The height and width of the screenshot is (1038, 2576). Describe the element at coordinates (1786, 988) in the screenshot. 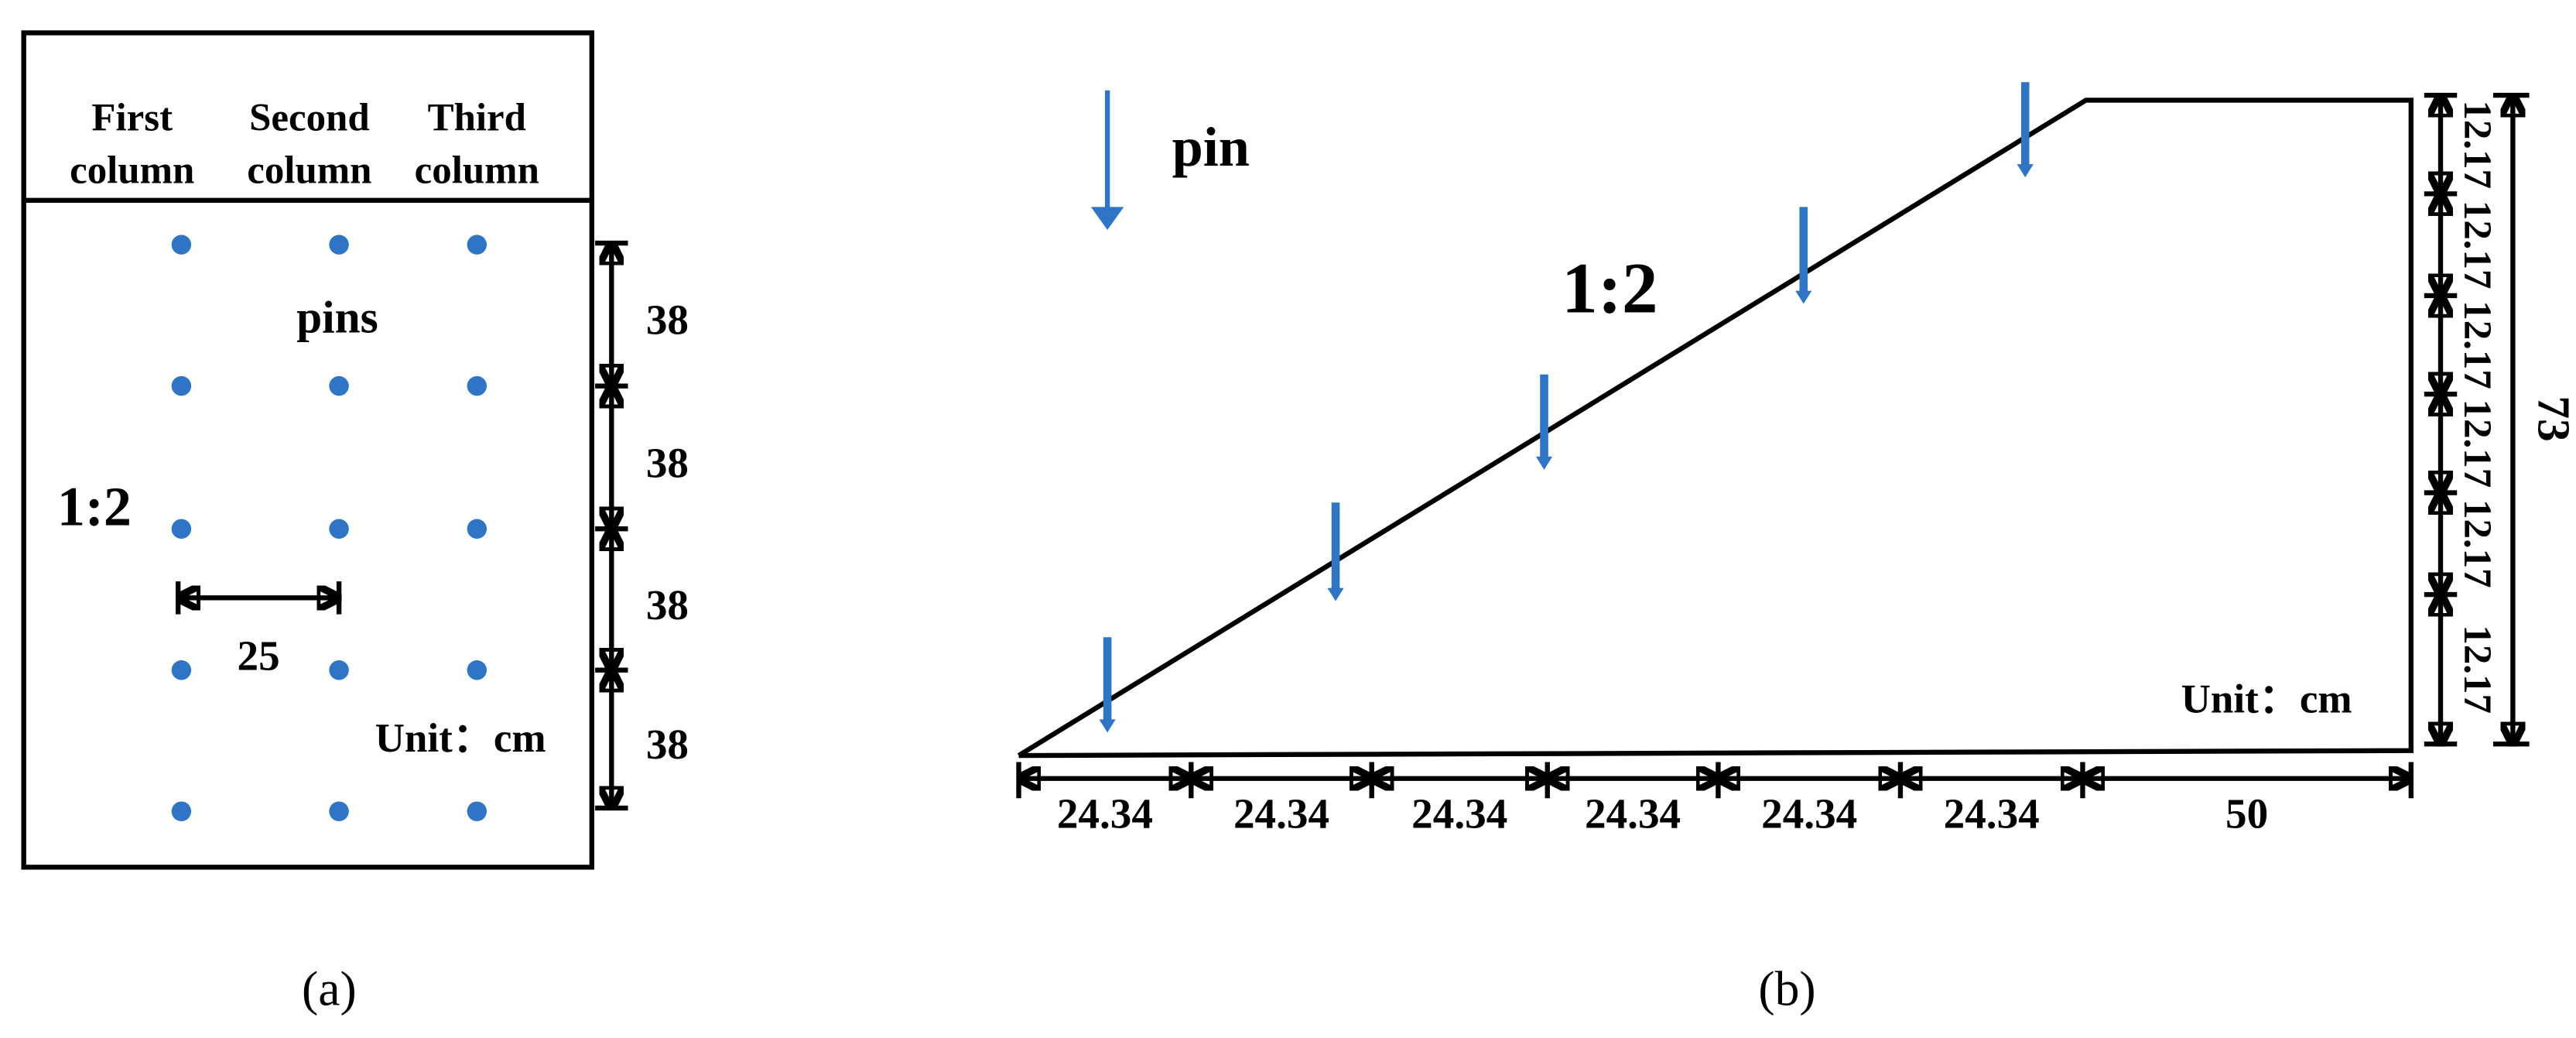

I see `caption: (b)` at that location.